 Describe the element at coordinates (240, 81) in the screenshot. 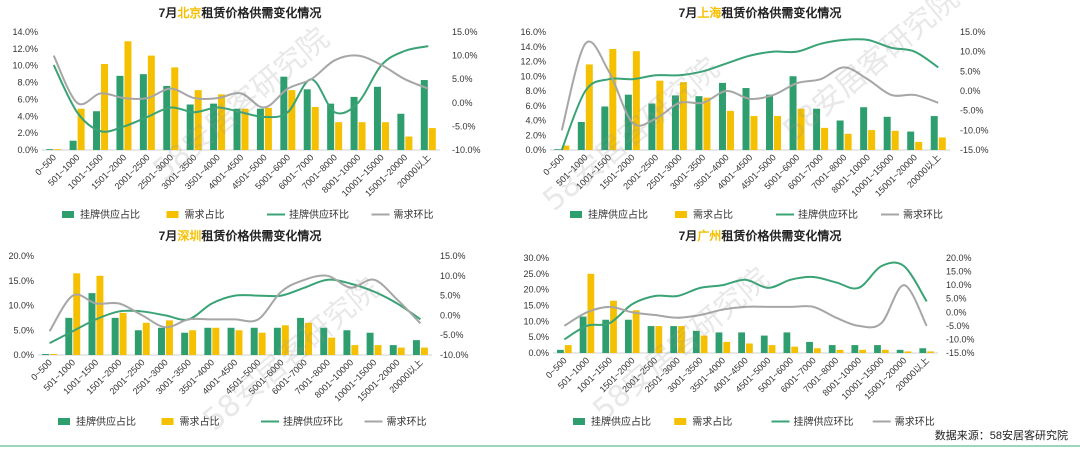

I see `demand-mom-line` at that location.